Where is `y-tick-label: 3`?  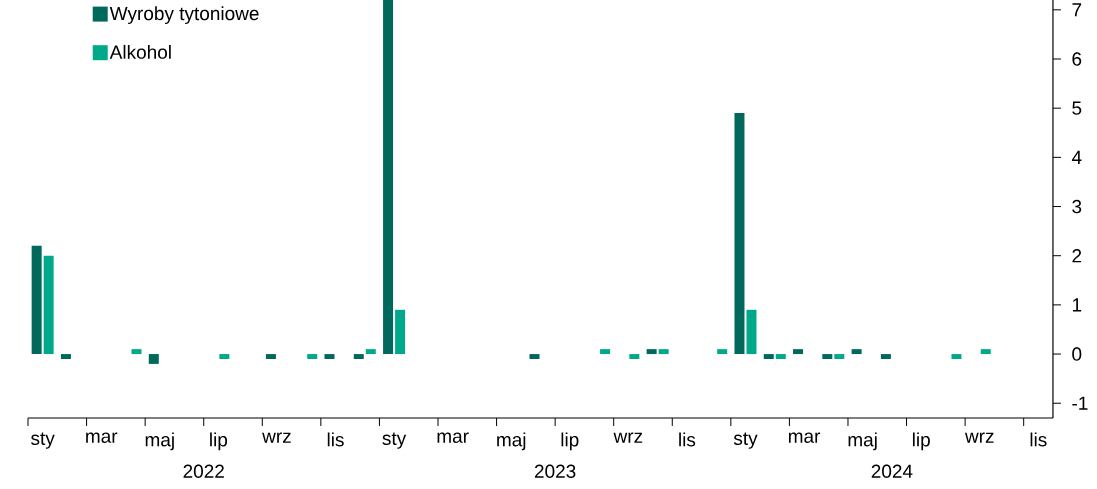 y-tick-label: 3 is located at coordinates (1077, 206).